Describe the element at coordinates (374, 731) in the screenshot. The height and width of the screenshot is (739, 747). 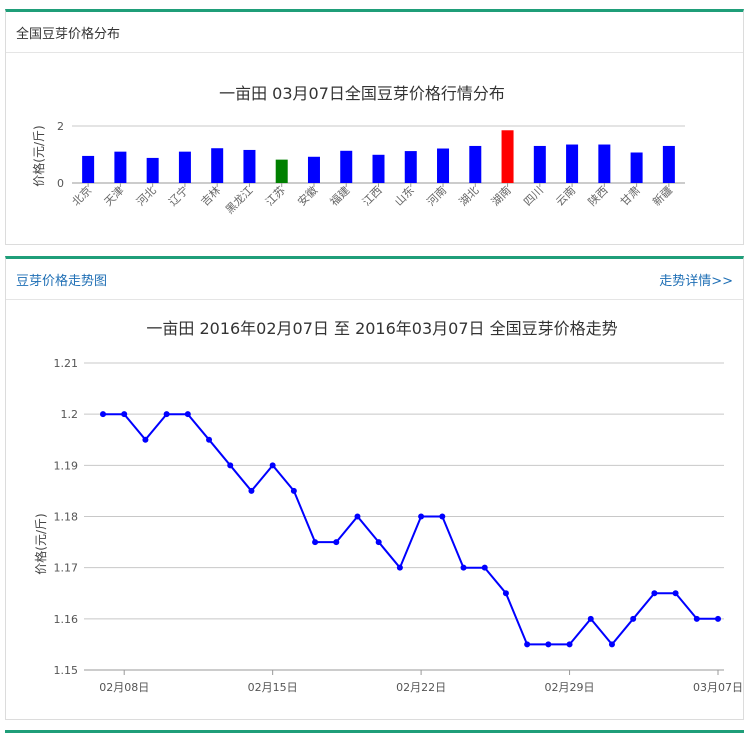
I see `bottom-divider` at that location.